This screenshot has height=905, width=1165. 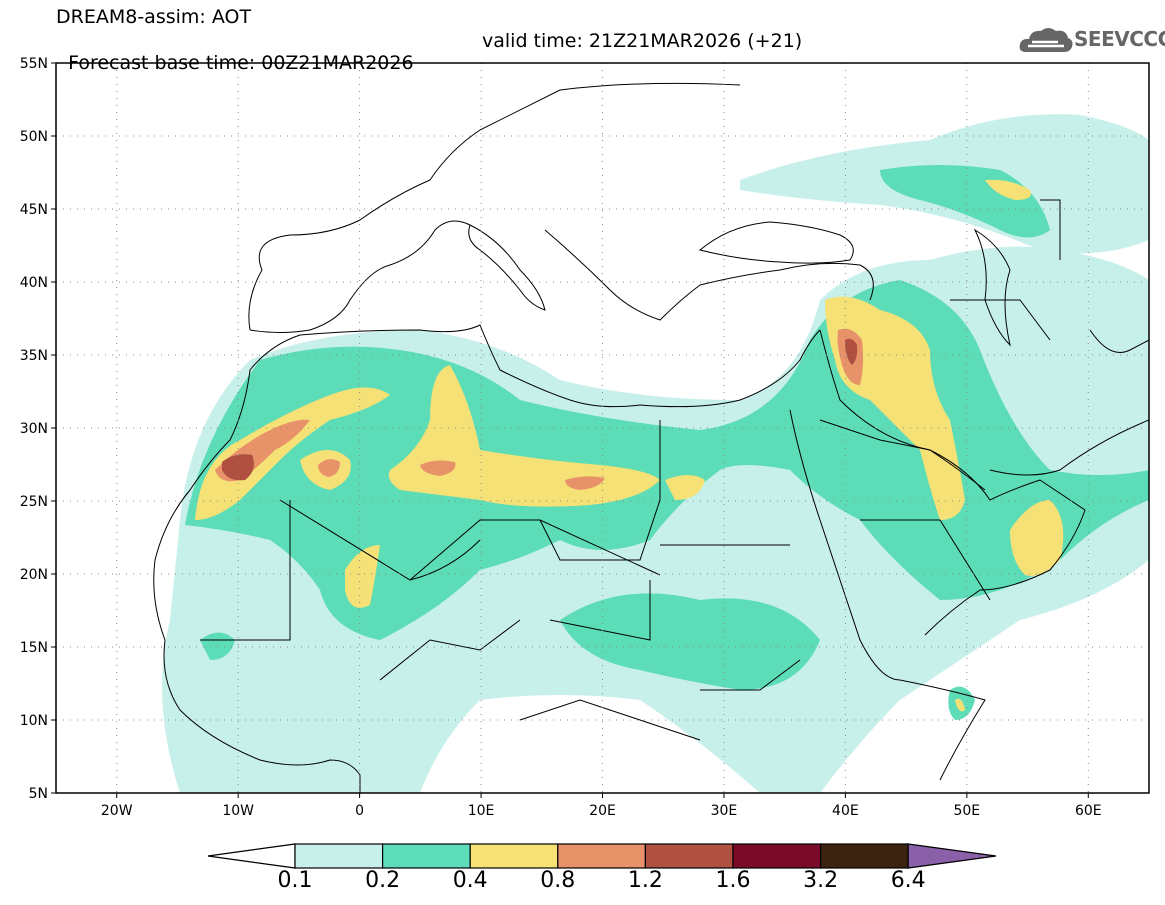 What do you see at coordinates (1088, 811) in the screenshot?
I see `lon-tick-label: 60E` at bounding box center [1088, 811].